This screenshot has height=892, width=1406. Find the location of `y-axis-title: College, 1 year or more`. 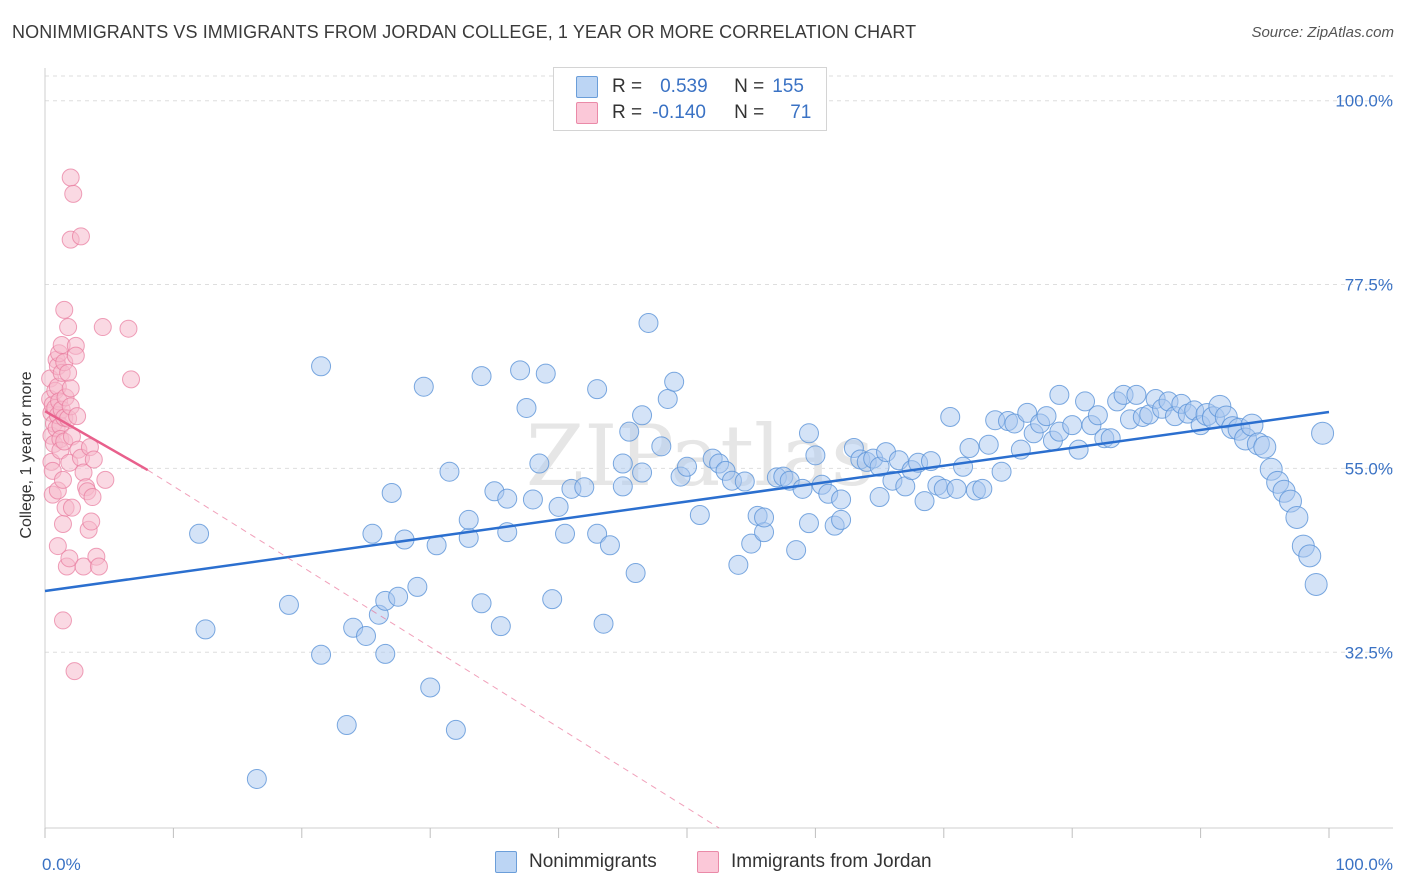

y-axis-title: College, 1 year or more is located at coordinates (26, 454).